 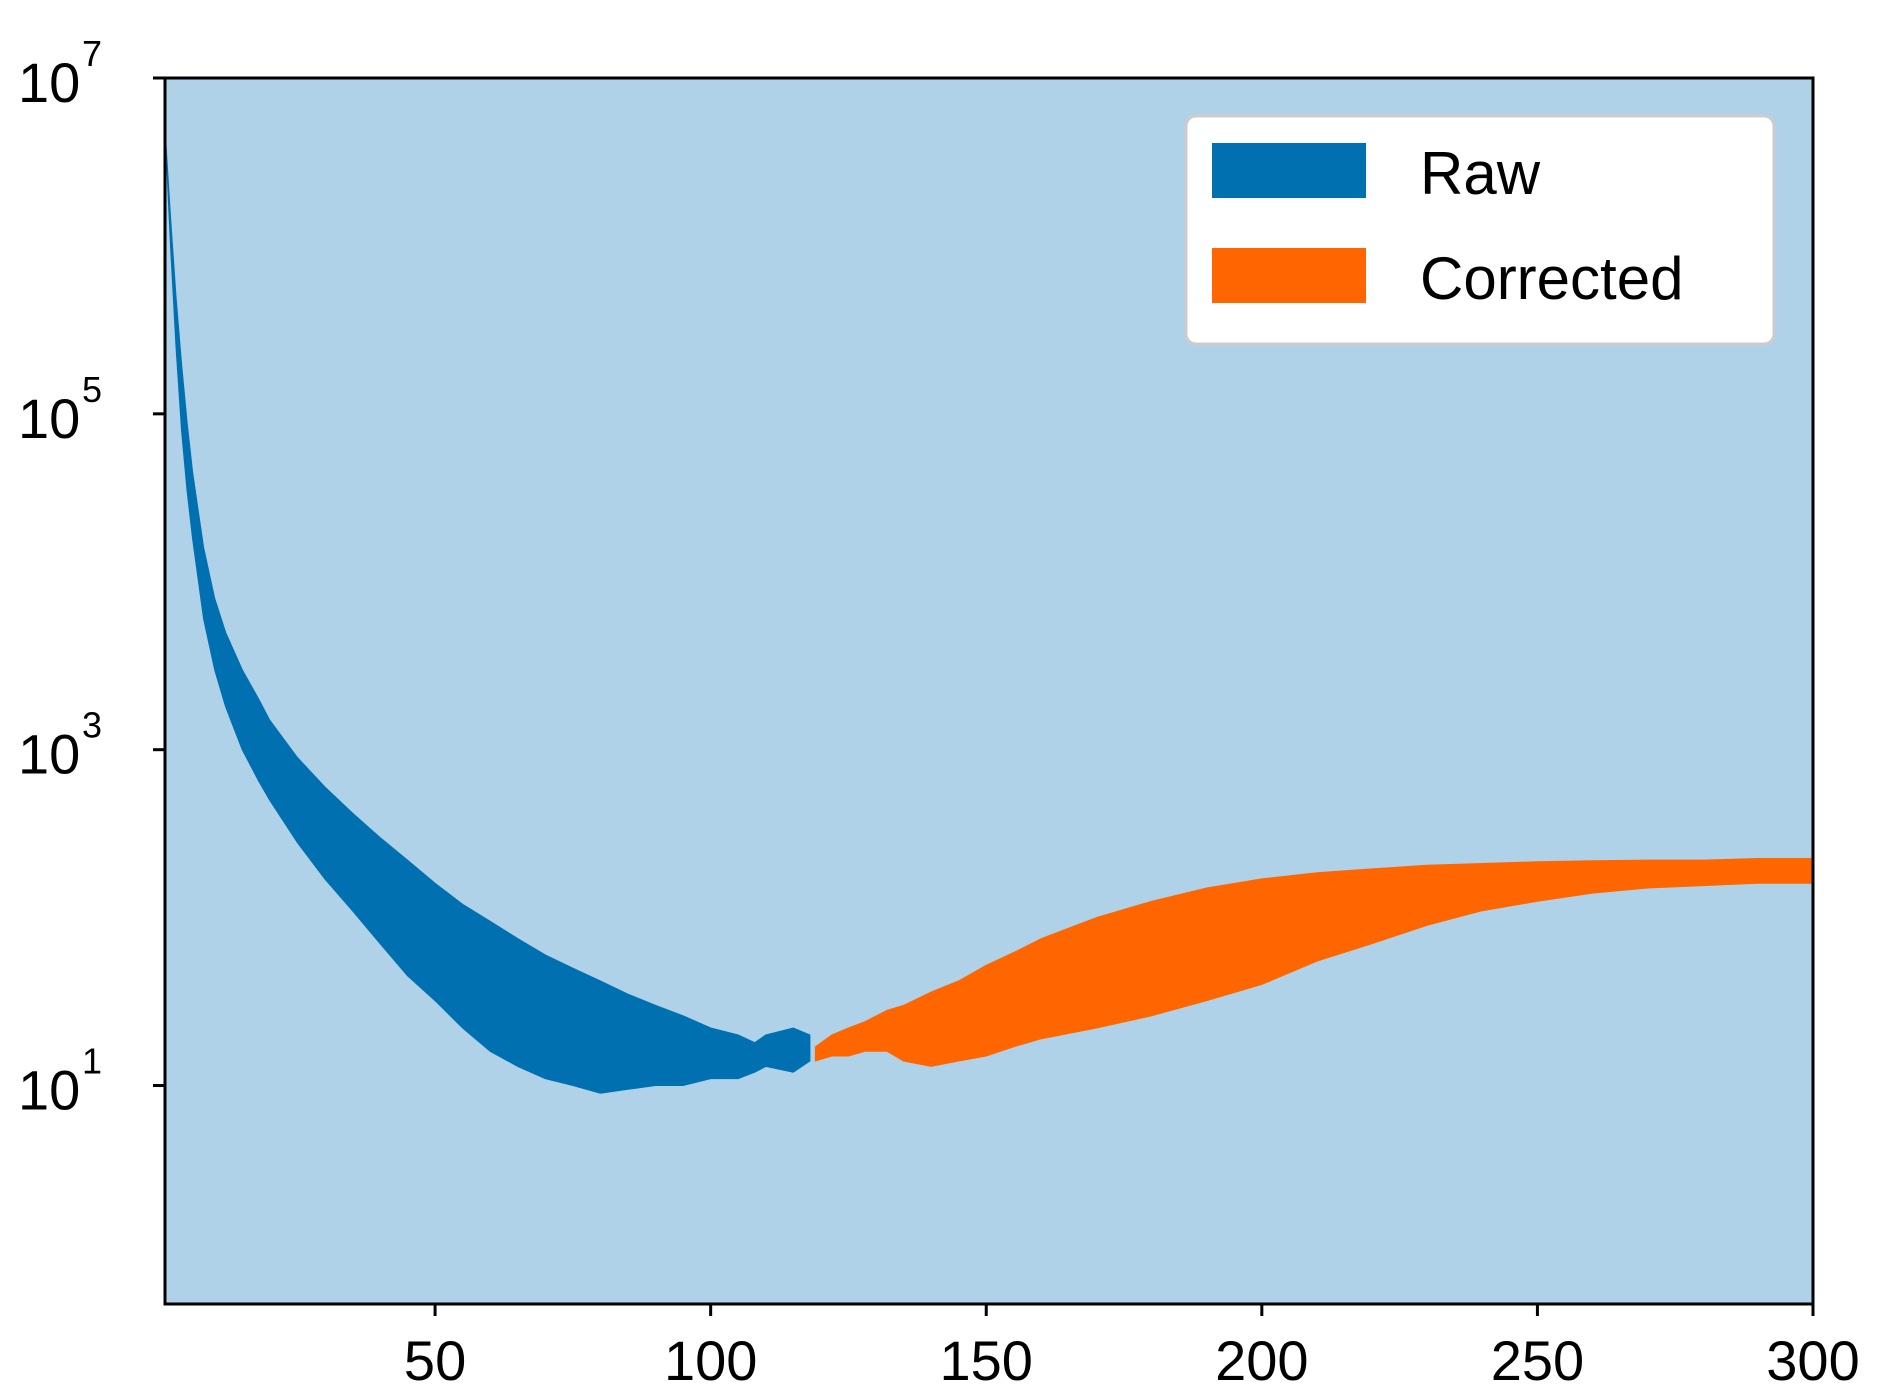 I want to click on y-tick-exponent: 7, so click(x=92, y=53).